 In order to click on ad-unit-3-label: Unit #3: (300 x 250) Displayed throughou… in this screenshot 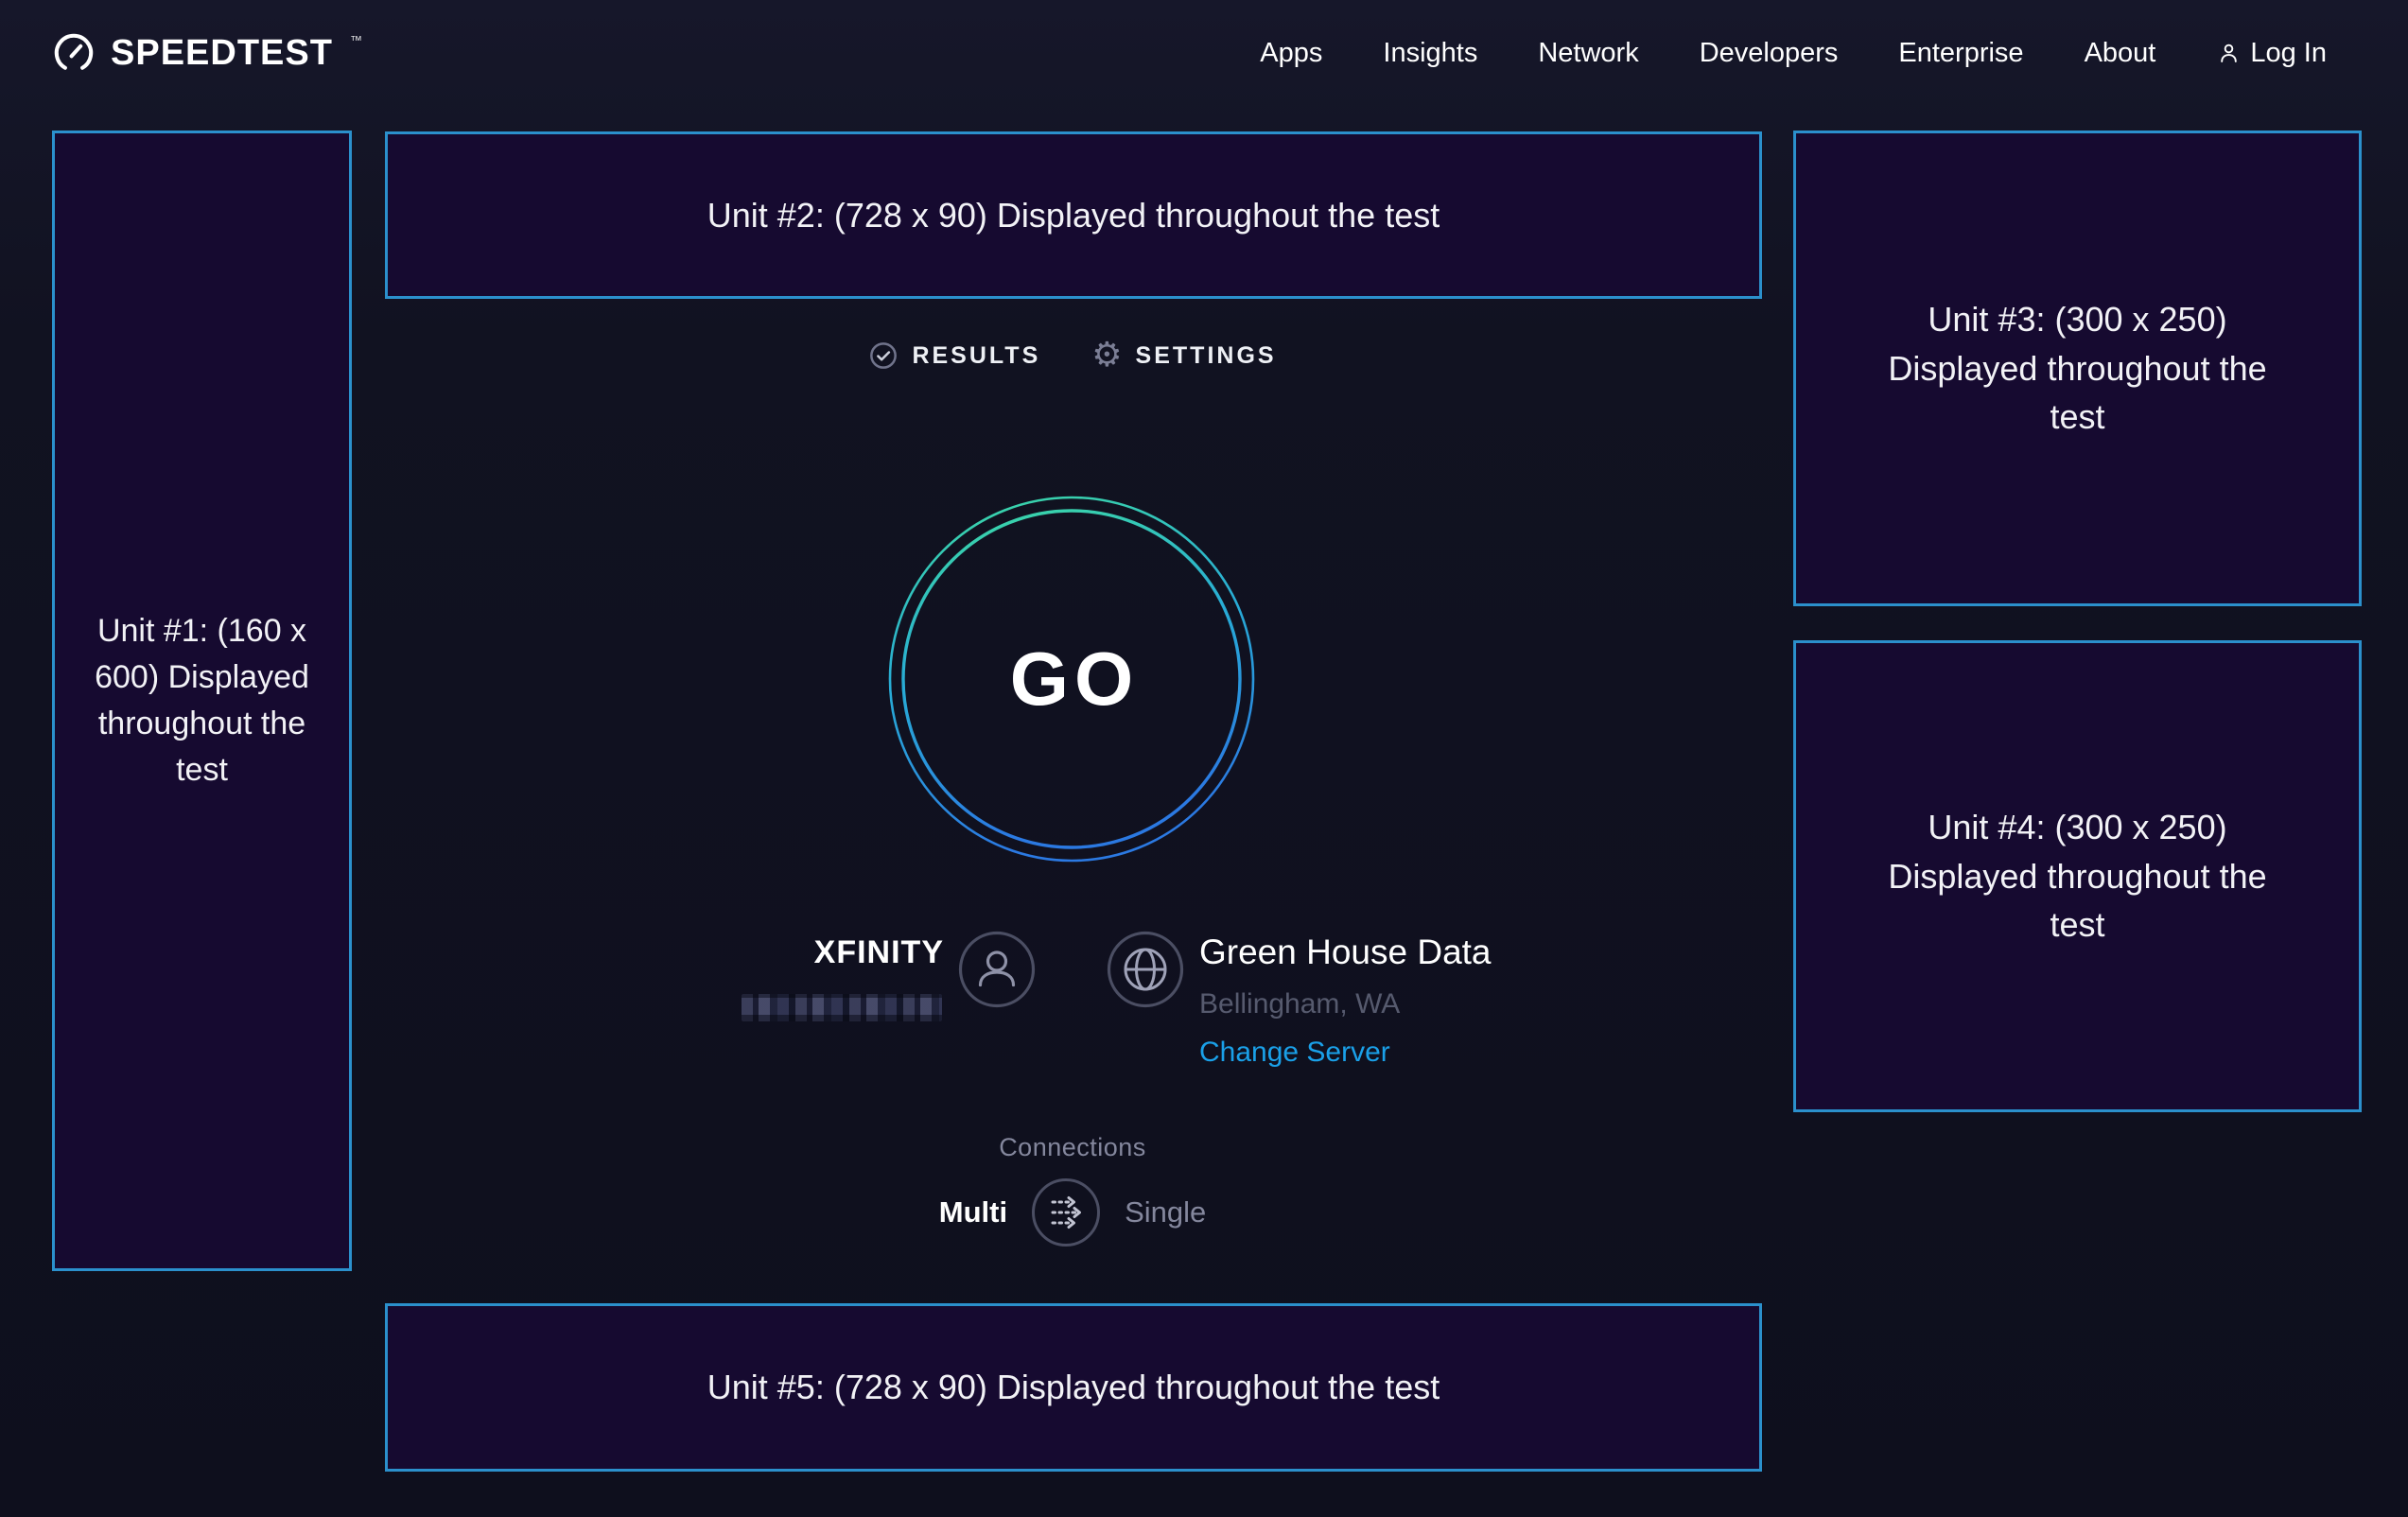, I will do `click(2078, 368)`.